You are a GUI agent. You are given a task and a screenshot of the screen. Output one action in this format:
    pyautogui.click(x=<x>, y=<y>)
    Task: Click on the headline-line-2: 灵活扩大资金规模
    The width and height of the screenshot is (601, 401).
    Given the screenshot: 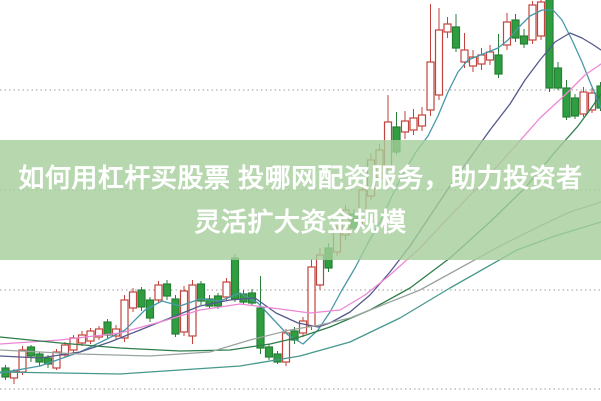 What is the action you would take?
    pyautogui.click(x=300, y=222)
    